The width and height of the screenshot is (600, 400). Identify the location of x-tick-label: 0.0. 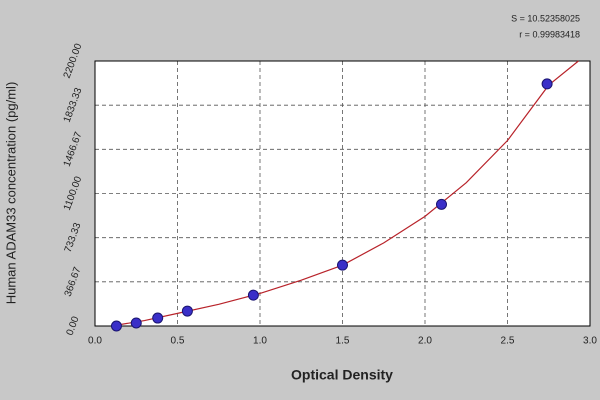
(95, 341).